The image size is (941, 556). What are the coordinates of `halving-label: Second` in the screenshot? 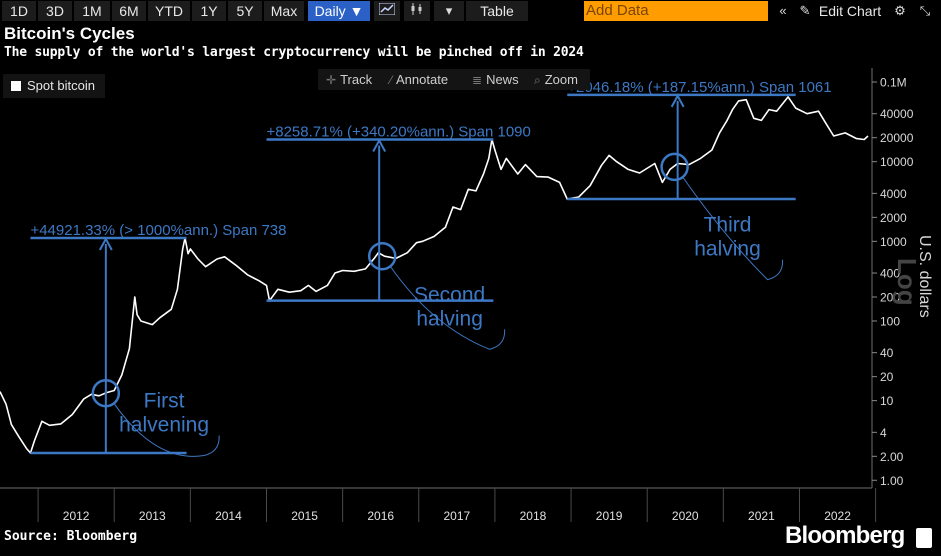 It's located at (449, 294).